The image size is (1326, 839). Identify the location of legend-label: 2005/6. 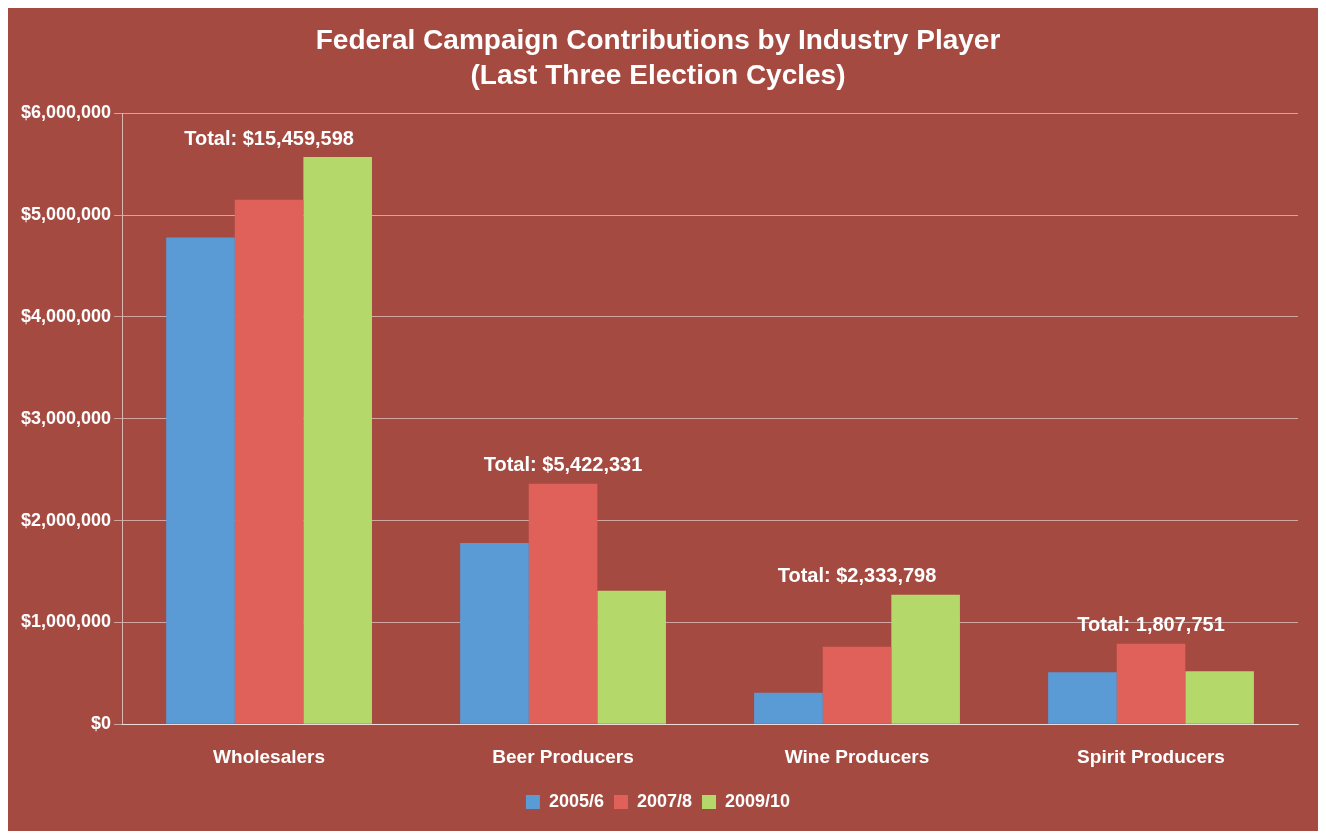
(576, 800).